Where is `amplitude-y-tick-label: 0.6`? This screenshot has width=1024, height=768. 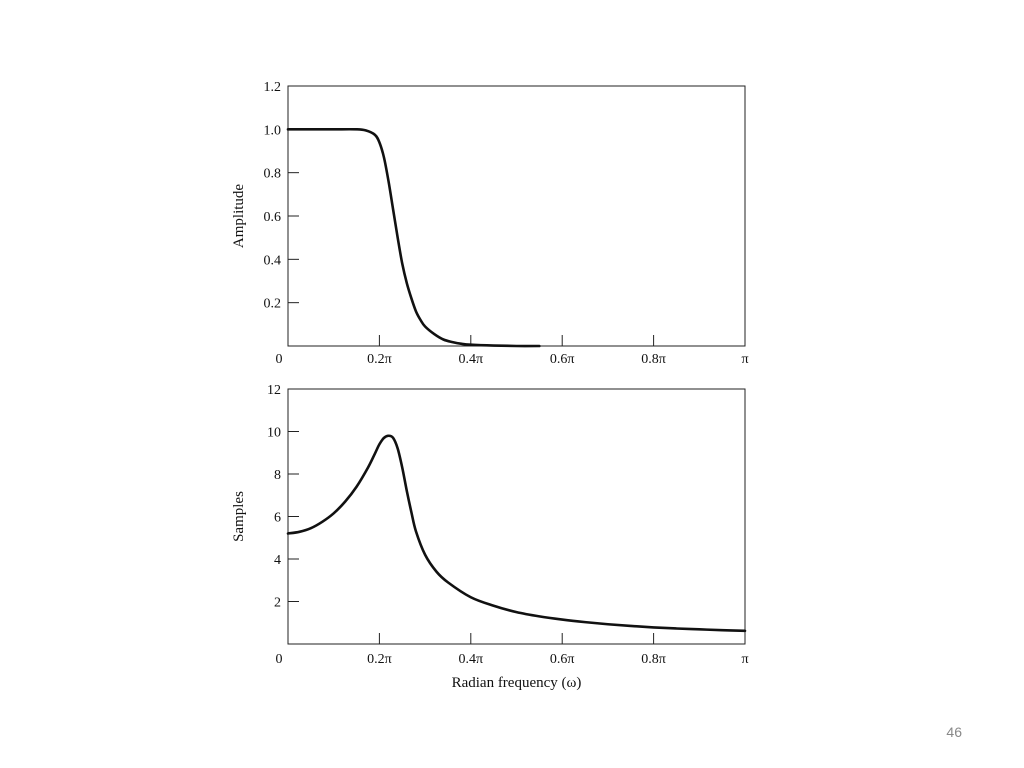
amplitude-y-tick-label: 0.6 is located at coordinates (273, 217).